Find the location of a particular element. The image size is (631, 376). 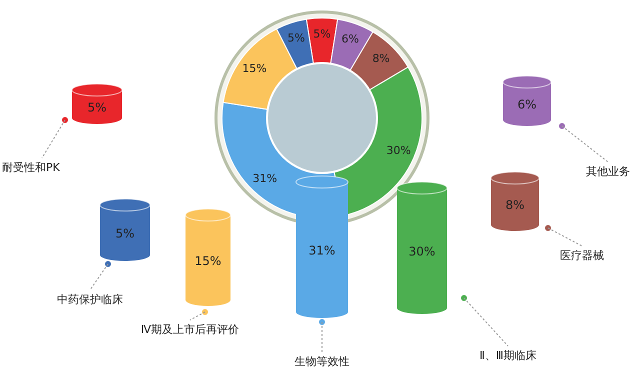

data-label: 30% is located at coordinates (398, 151).